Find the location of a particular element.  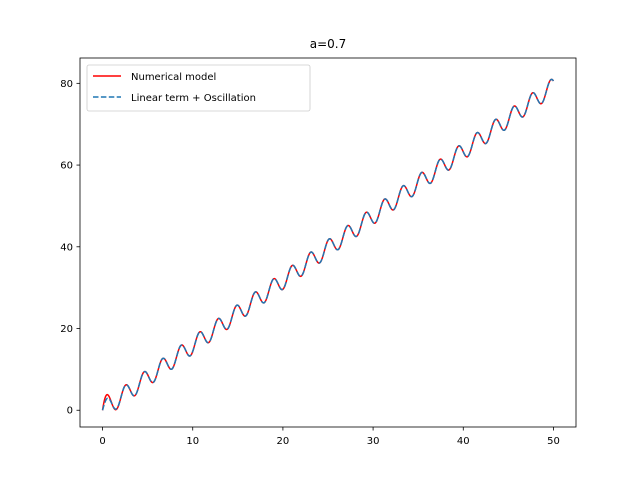

x-axis-ticks: 0 10 20 30 40 50 is located at coordinates (329, 437).